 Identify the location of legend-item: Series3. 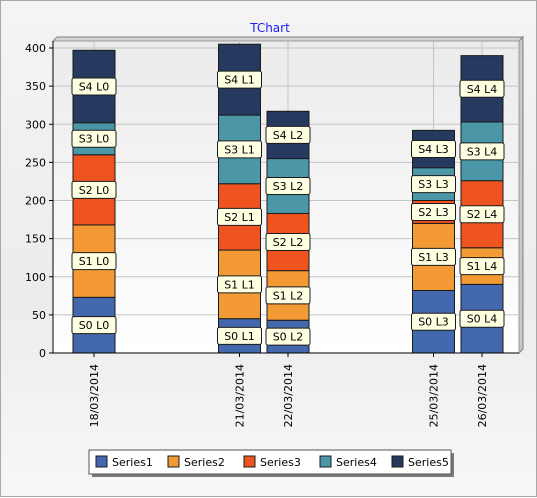
(272, 462).